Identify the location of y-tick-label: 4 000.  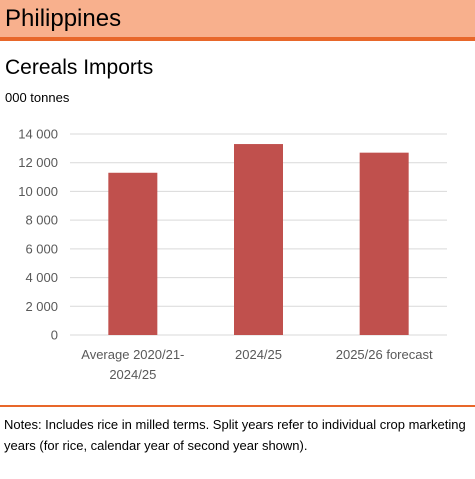
(41, 277).